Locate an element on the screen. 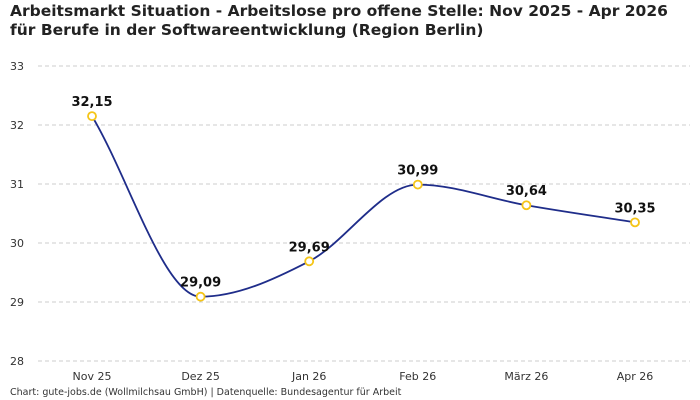 This screenshot has height=400, width=700. x-tick-label: Nov 25 is located at coordinates (92, 376).